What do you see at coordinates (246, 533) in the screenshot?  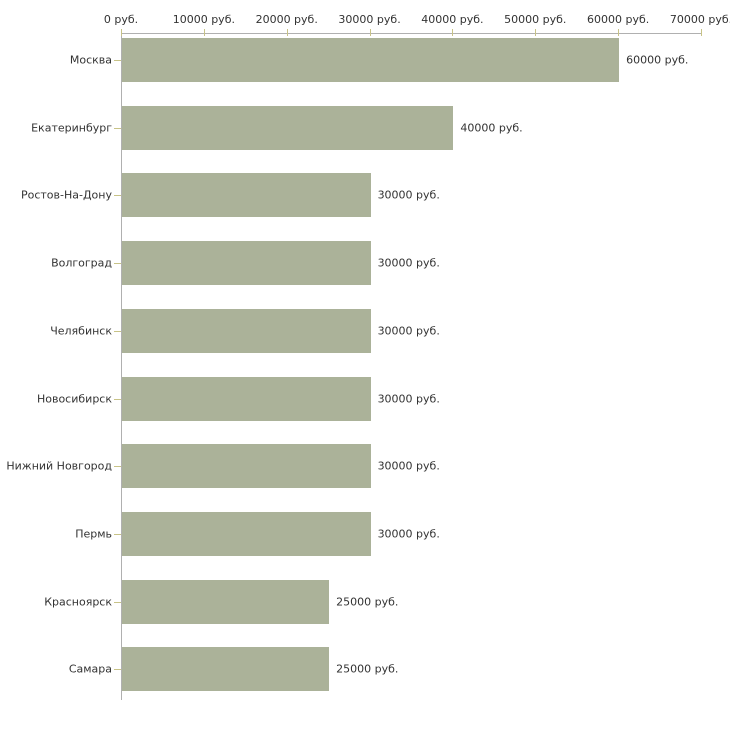 I see `bar-Пермь` at bounding box center [246, 533].